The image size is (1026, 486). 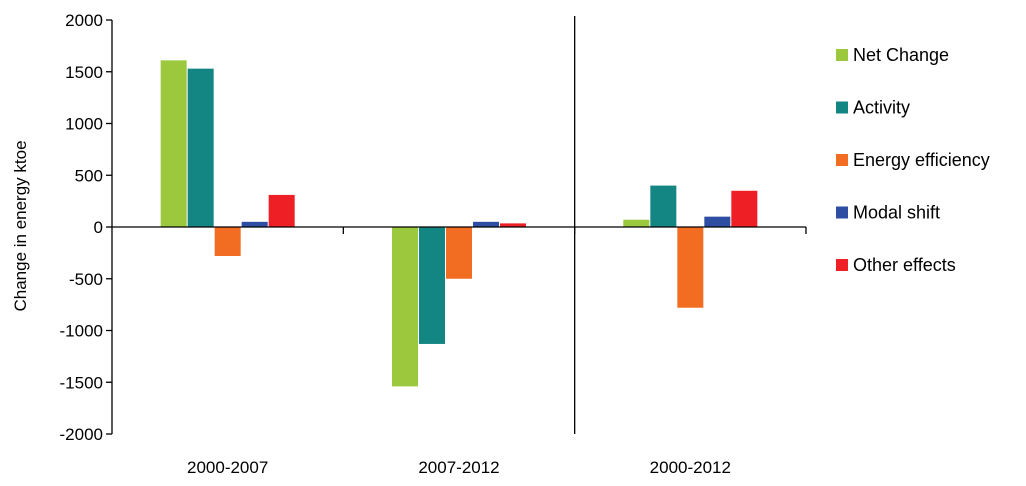 I want to click on y-tick-label: 2000, so click(x=84, y=20).